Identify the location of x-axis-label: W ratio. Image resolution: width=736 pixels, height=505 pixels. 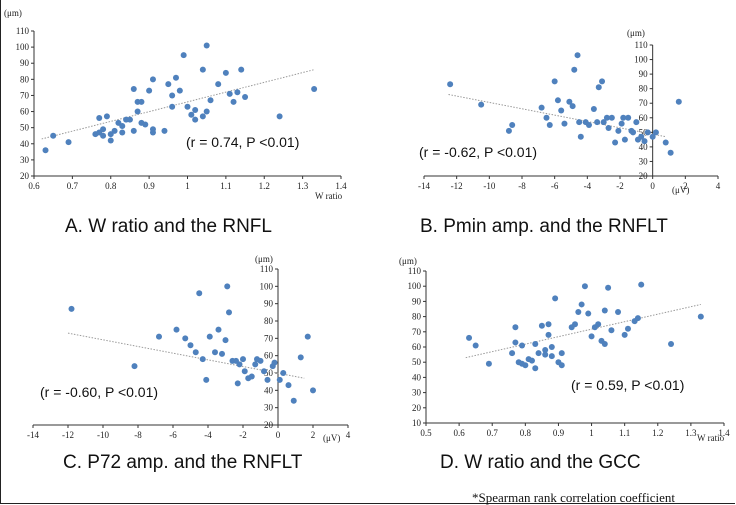
(329, 196).